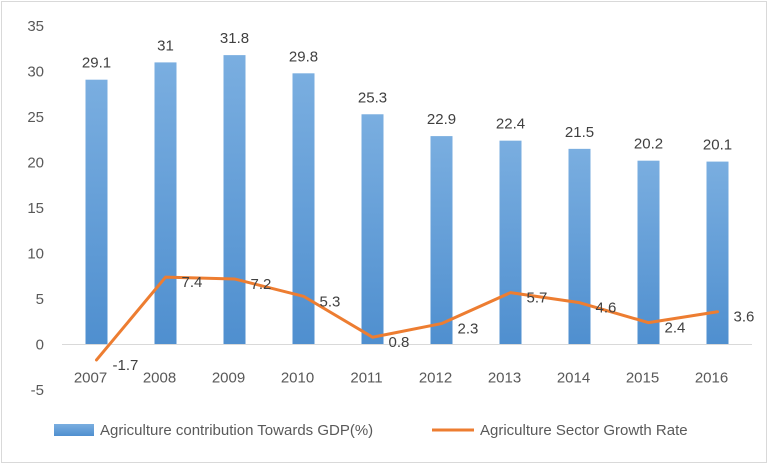  What do you see at coordinates (675, 328) in the screenshot?
I see `line-data-label: 2.4` at bounding box center [675, 328].